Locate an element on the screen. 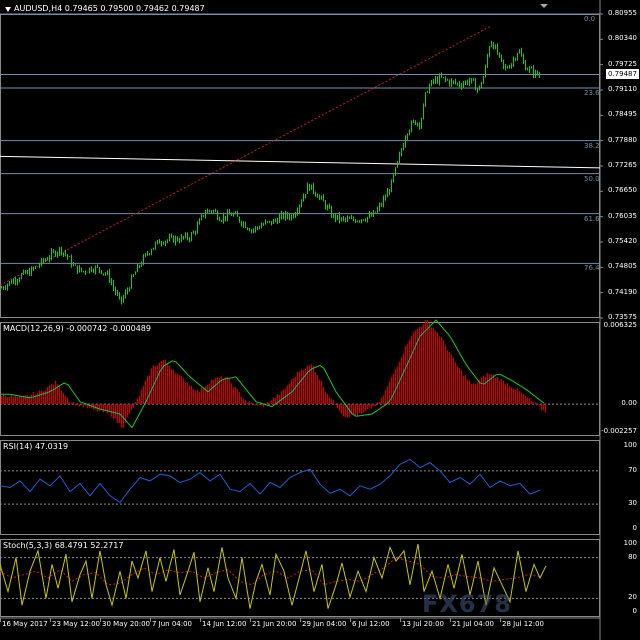 This screenshot has height=640, width=640. rsi-axis-label: 70 is located at coordinates (632, 469).